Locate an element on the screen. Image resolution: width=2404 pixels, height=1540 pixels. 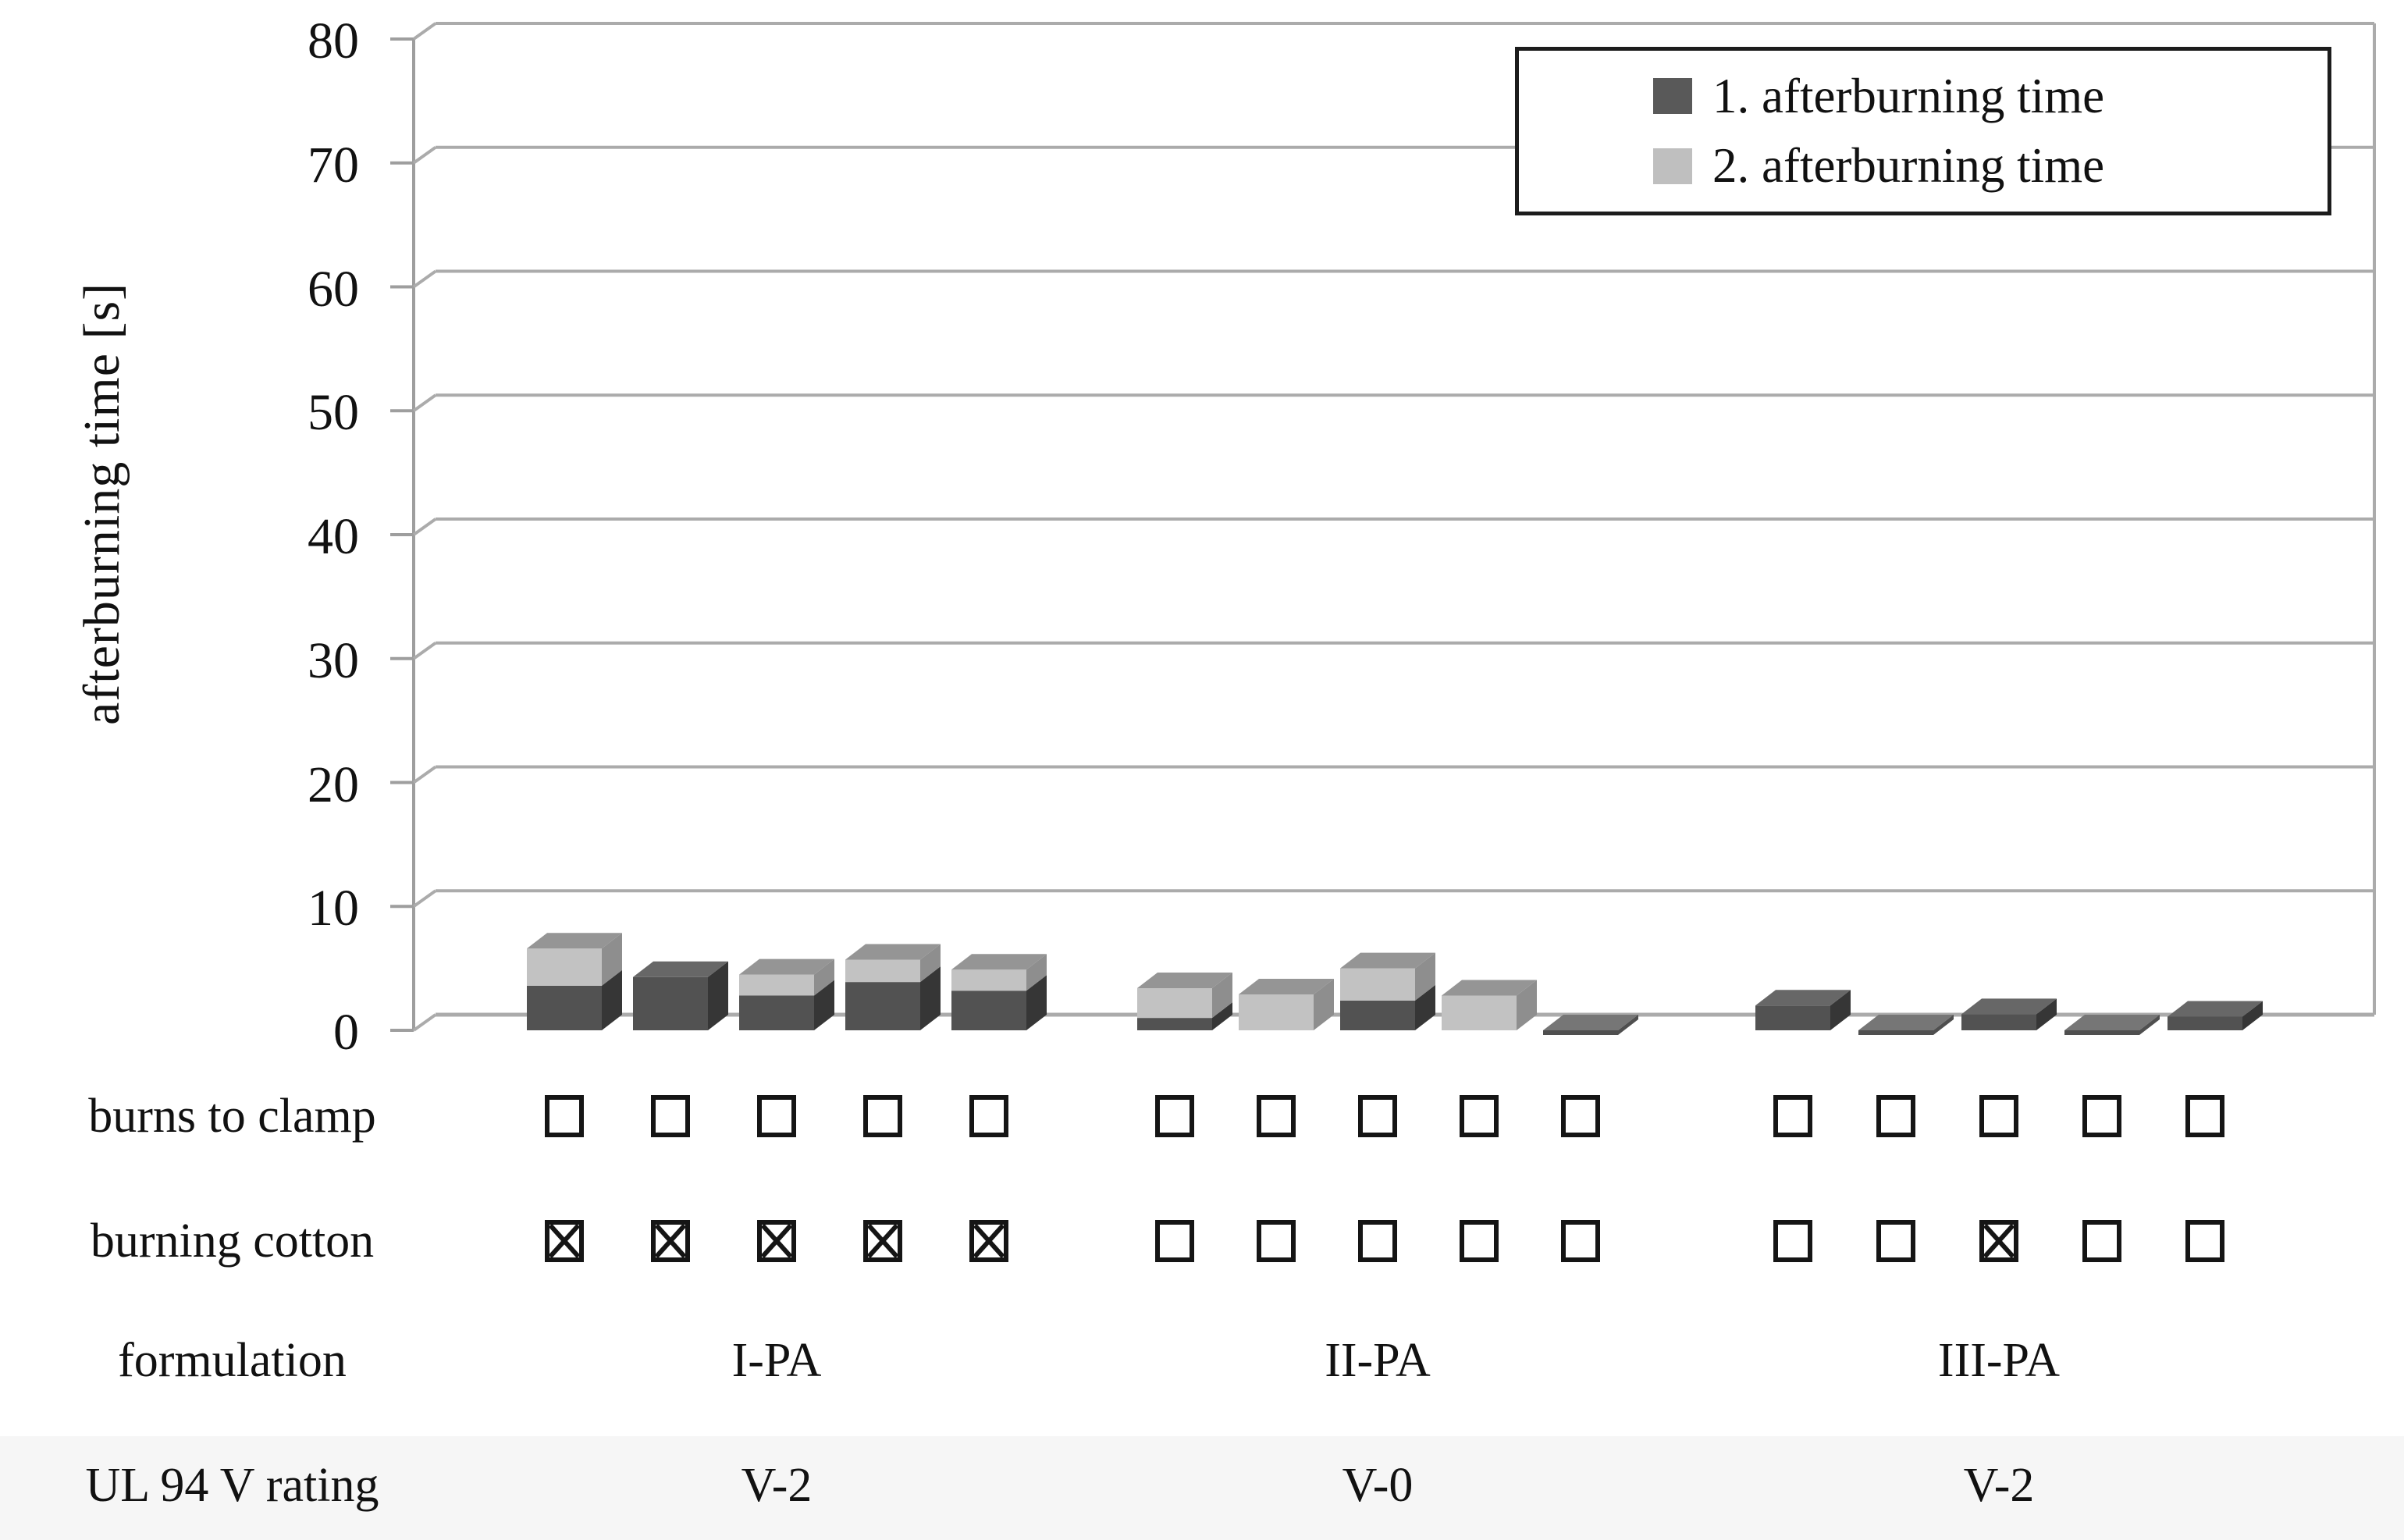
legend-row-2: 2. afterburning time is located at coordinates (1990, 165).